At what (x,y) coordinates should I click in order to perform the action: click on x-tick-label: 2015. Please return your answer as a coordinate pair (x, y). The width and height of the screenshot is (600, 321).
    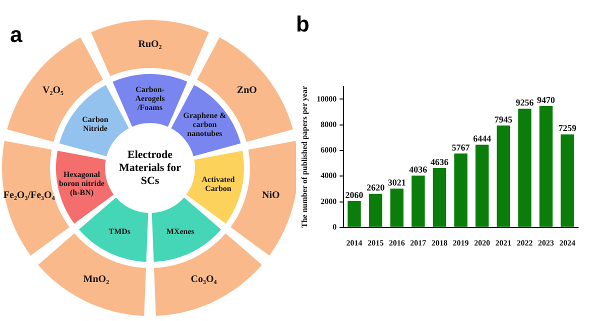
    Looking at the image, I should click on (376, 243).